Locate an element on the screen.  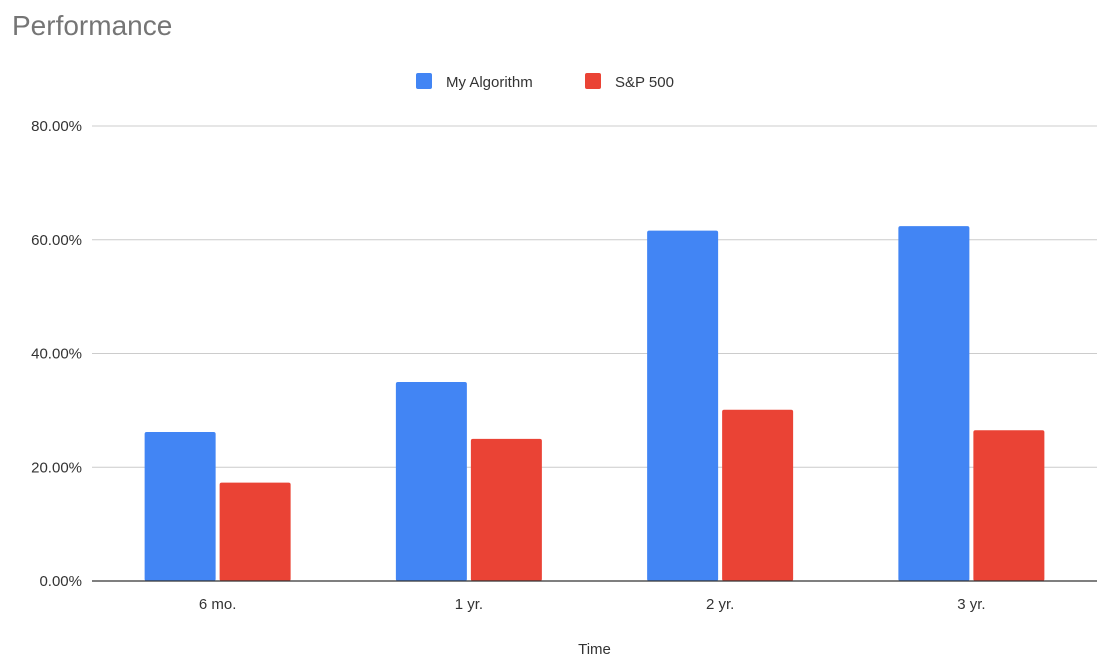
chart-title: Performance is located at coordinates (92, 25).